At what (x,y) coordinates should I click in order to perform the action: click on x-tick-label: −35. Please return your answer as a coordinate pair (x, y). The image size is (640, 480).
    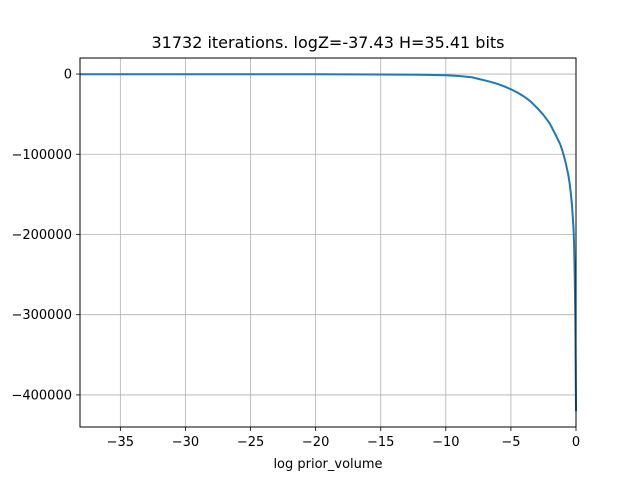
    Looking at the image, I should click on (120, 442).